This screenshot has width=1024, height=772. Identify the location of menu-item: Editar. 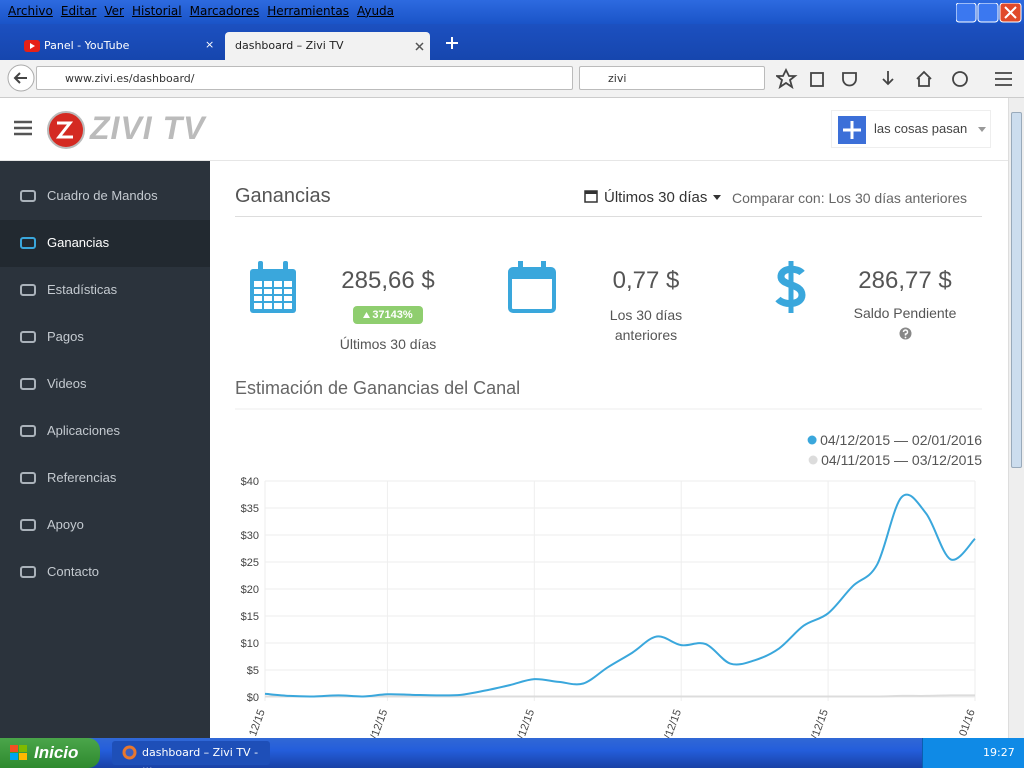
(79, 11).